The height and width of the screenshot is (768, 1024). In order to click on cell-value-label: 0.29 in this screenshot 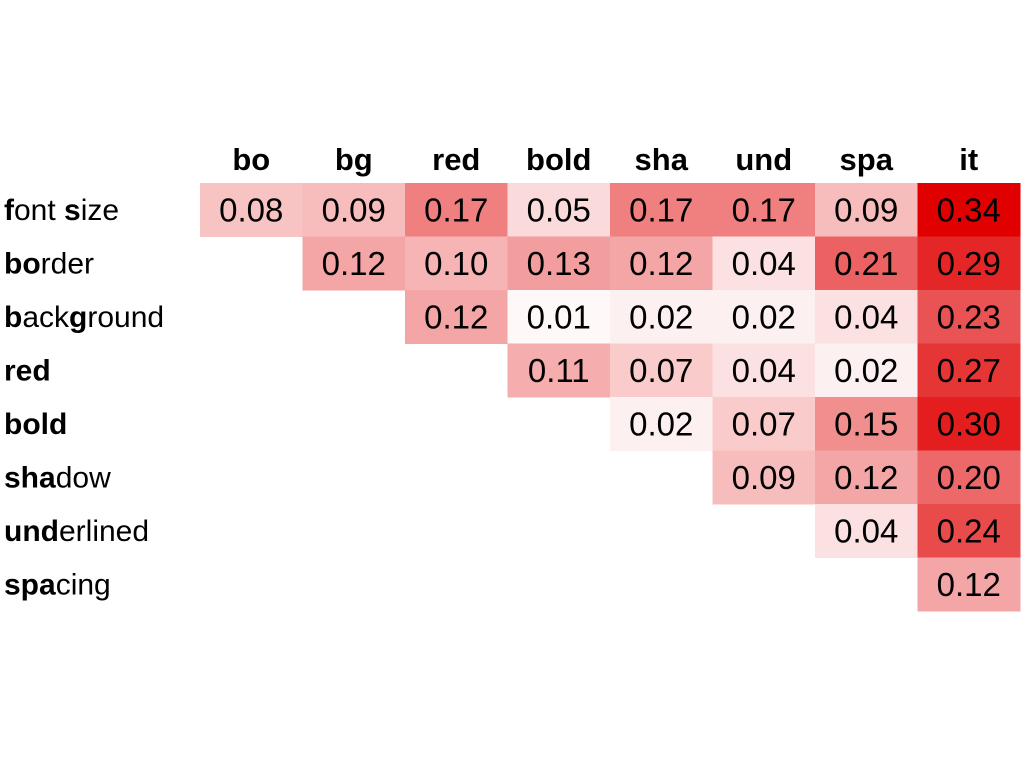, I will do `click(969, 263)`.